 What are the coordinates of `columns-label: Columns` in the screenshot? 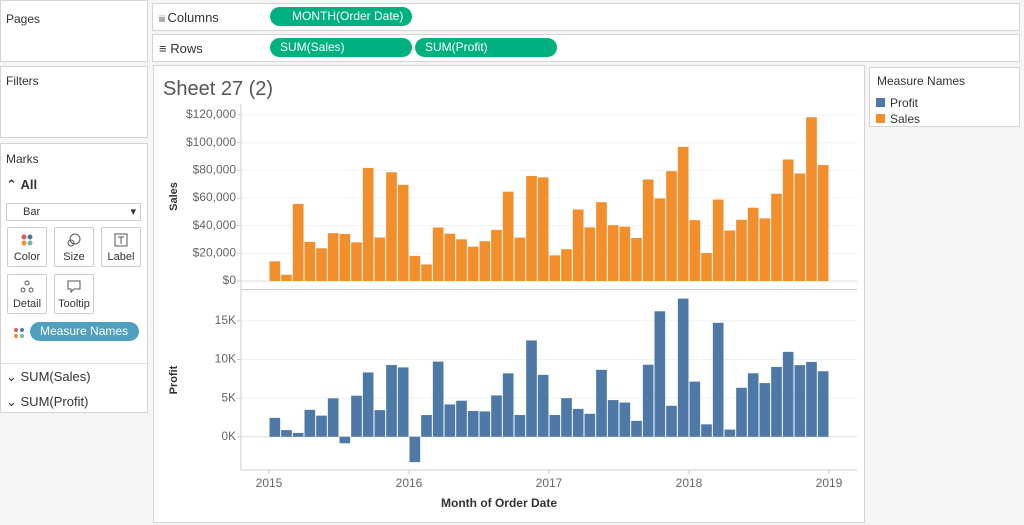 It's located at (193, 17).